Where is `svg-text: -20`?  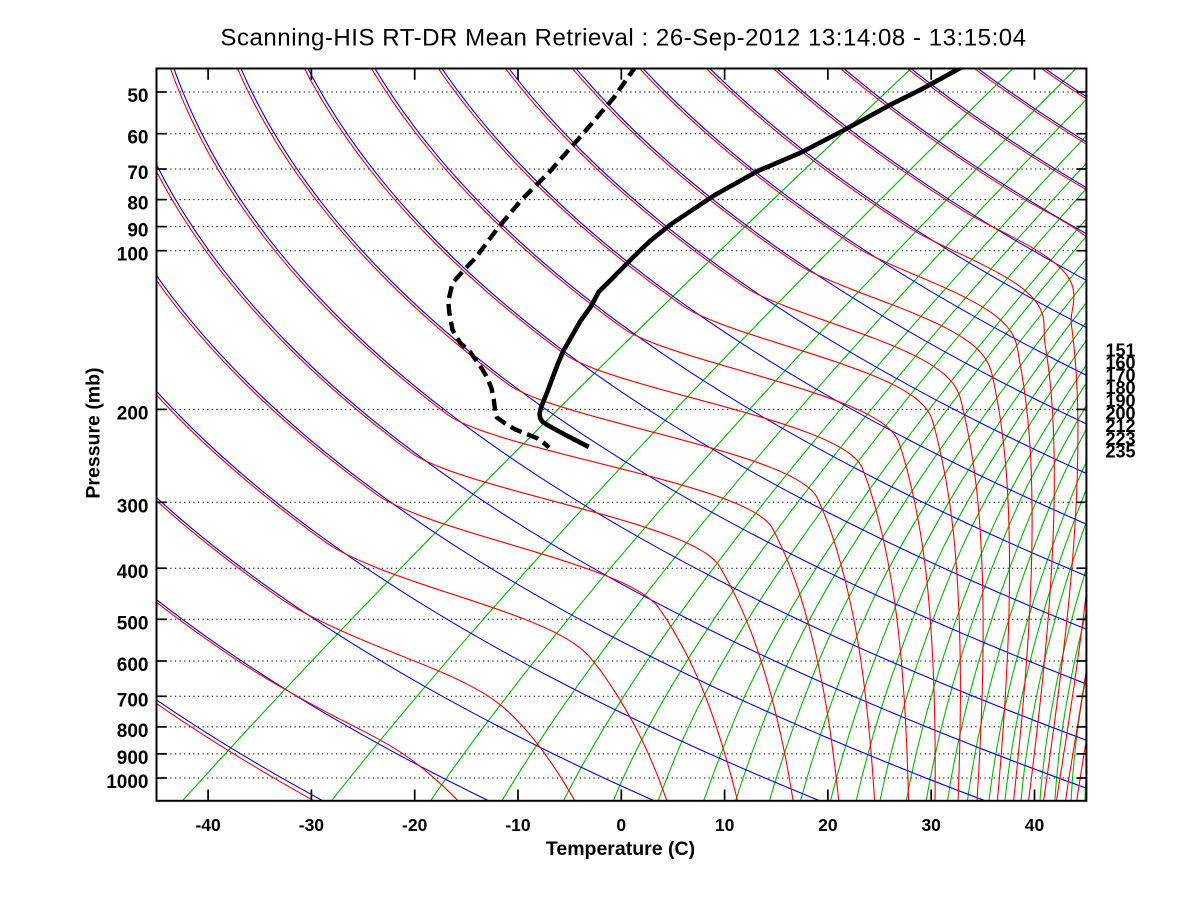
svg-text: -20 is located at coordinates (415, 825).